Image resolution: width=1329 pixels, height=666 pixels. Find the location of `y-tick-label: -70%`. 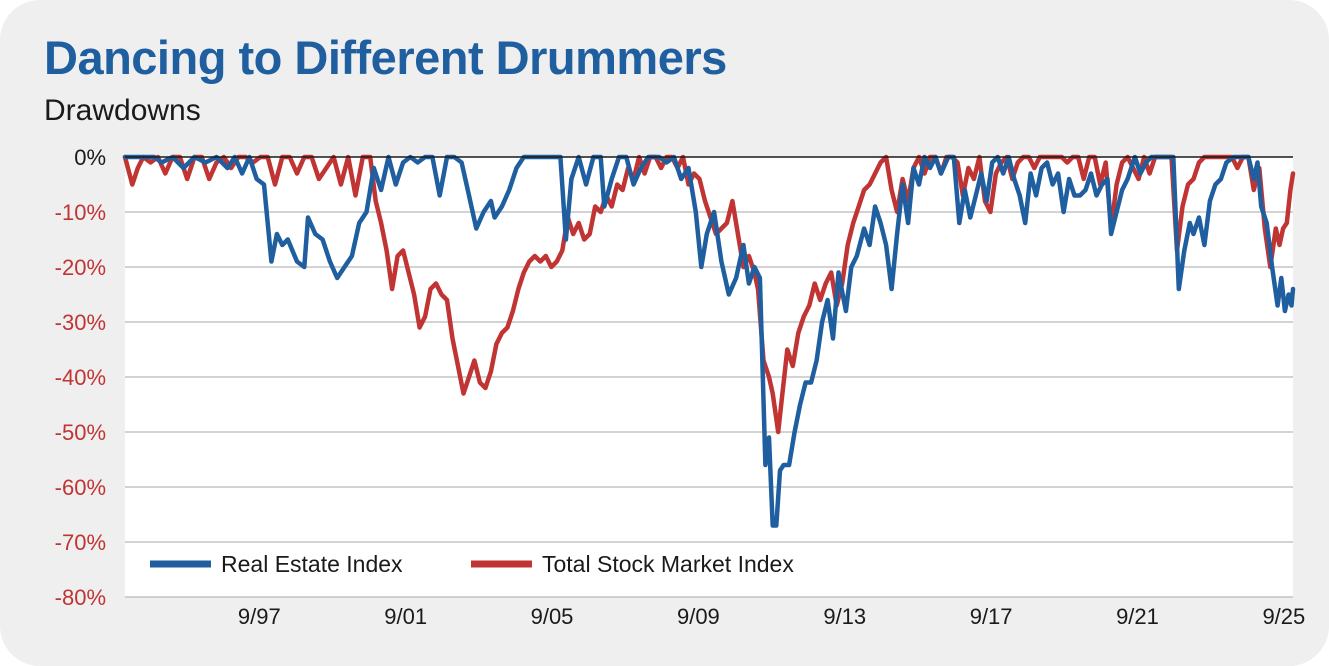

y-tick-label: -70% is located at coordinates (80, 542).